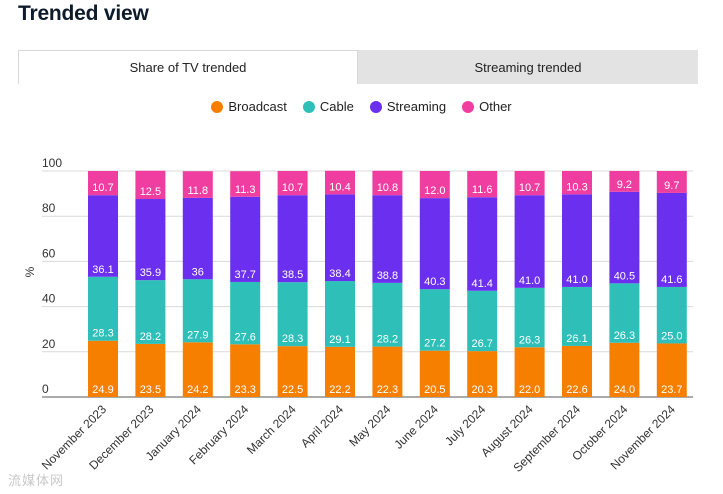 This screenshot has width=723, height=494. What do you see at coordinates (150, 273) in the screenshot?
I see `data-label-streaming: 35.9` at bounding box center [150, 273].